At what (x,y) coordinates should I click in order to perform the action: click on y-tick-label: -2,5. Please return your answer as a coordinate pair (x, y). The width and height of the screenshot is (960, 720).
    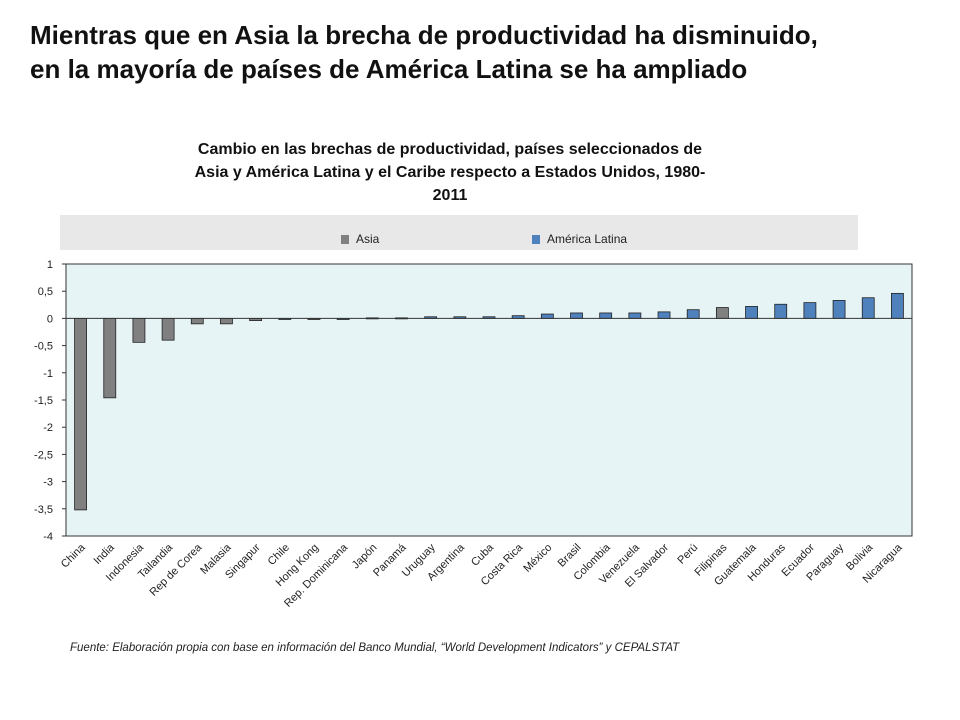
    Looking at the image, I should click on (43, 455).